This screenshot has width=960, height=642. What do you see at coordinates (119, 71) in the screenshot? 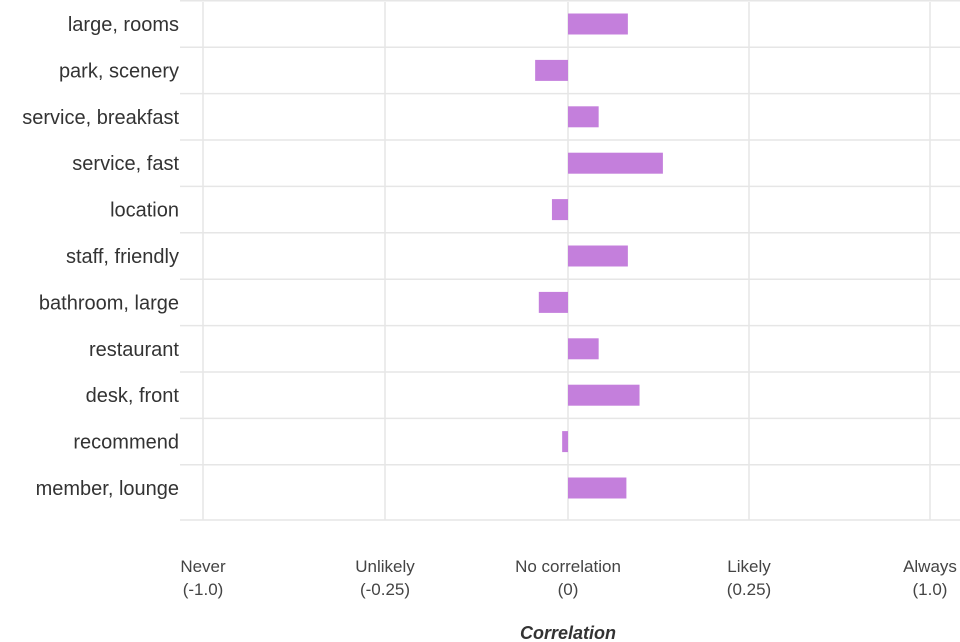
I see `category-label: park, scenery` at bounding box center [119, 71].